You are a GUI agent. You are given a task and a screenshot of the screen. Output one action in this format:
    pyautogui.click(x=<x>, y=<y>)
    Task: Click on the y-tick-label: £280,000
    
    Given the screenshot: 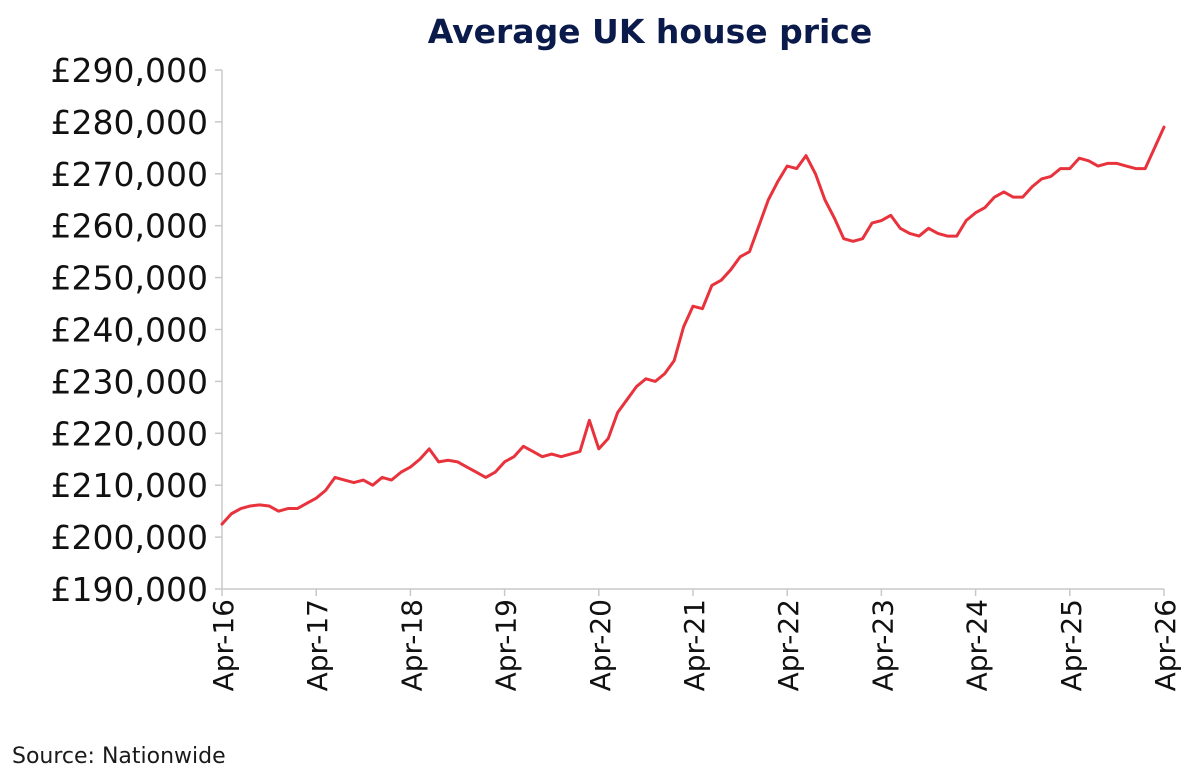 What is the action you would take?
    pyautogui.click(x=129, y=122)
    